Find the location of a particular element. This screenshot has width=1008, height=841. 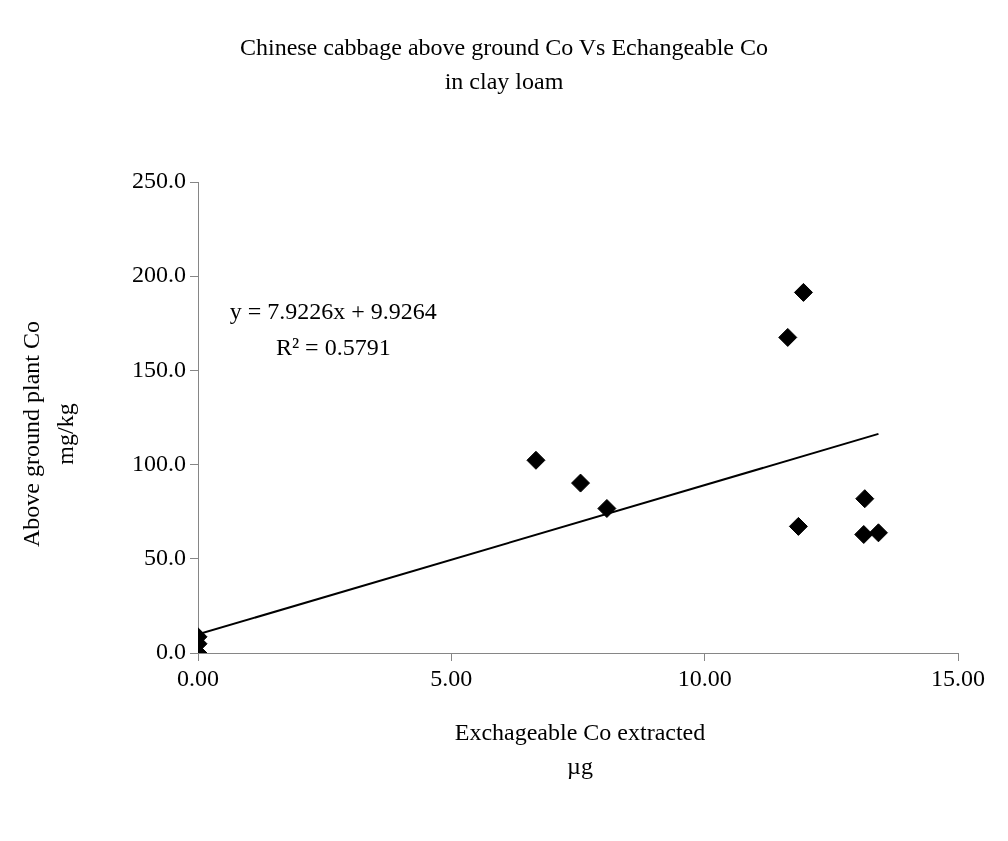

x-tick-label: 5.00 is located at coordinates (451, 677).